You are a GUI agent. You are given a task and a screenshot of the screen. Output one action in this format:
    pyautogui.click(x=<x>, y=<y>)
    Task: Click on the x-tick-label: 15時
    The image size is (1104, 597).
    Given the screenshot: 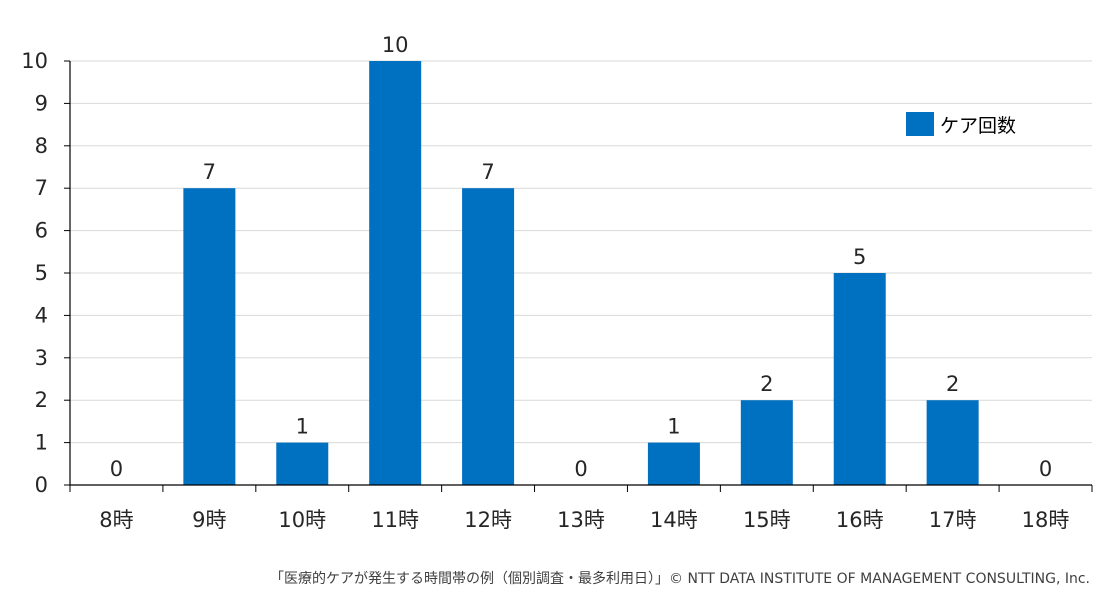 What is the action you would take?
    pyautogui.click(x=767, y=520)
    